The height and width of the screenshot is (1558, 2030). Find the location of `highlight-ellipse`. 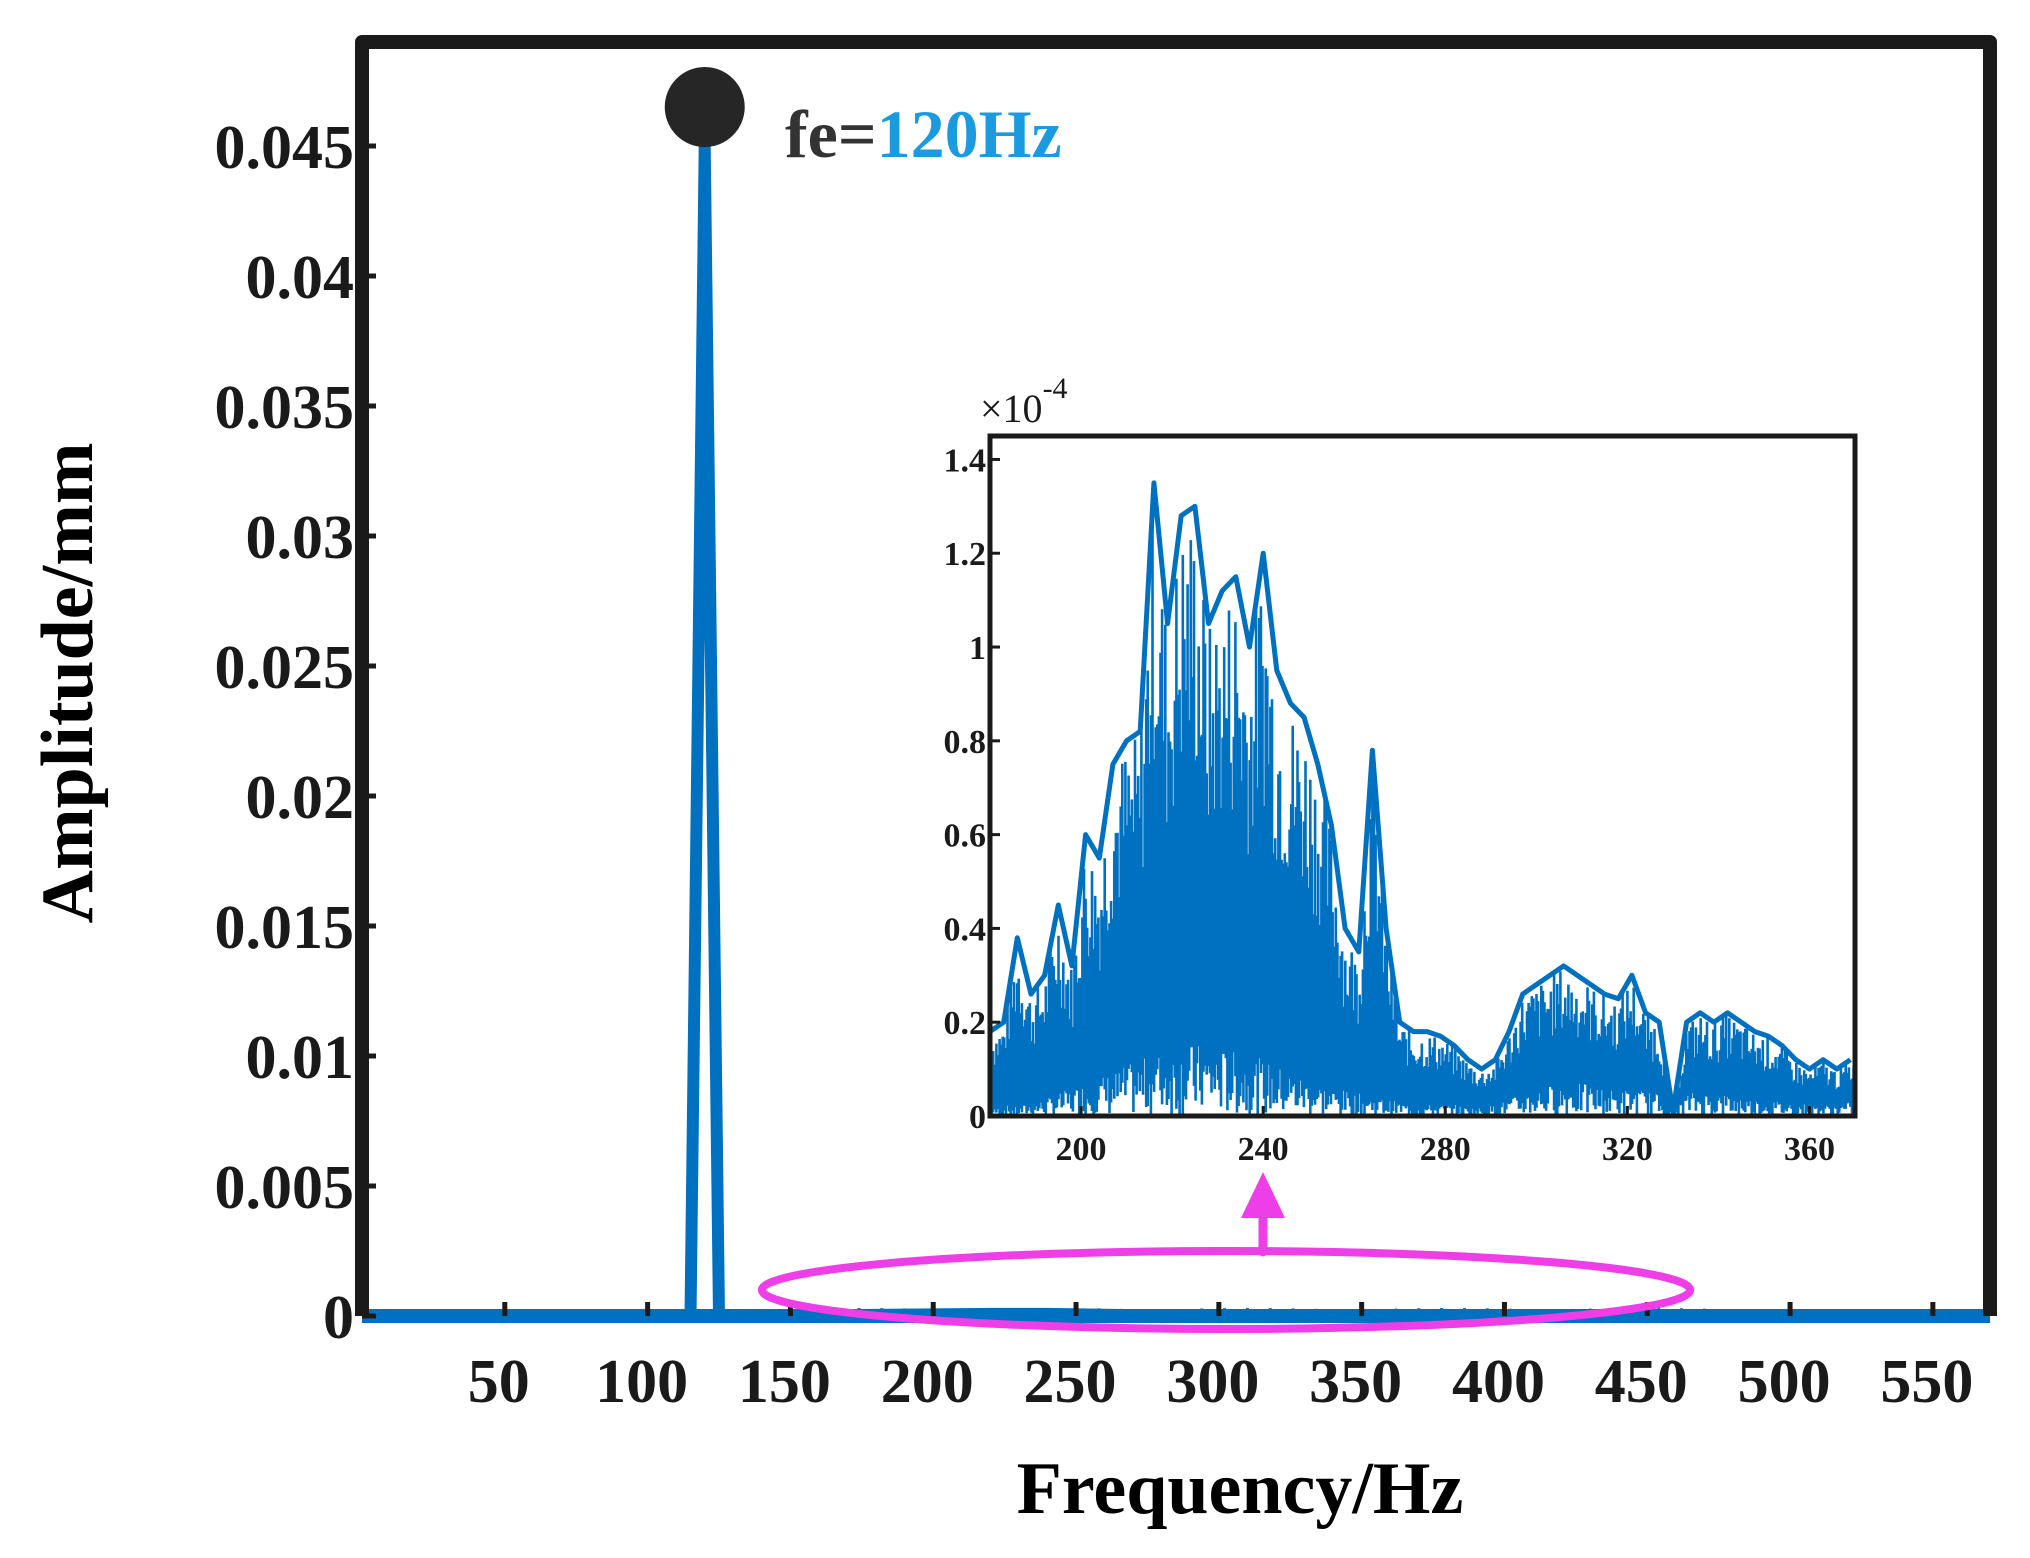

highlight-ellipse is located at coordinates (1226, 1290).